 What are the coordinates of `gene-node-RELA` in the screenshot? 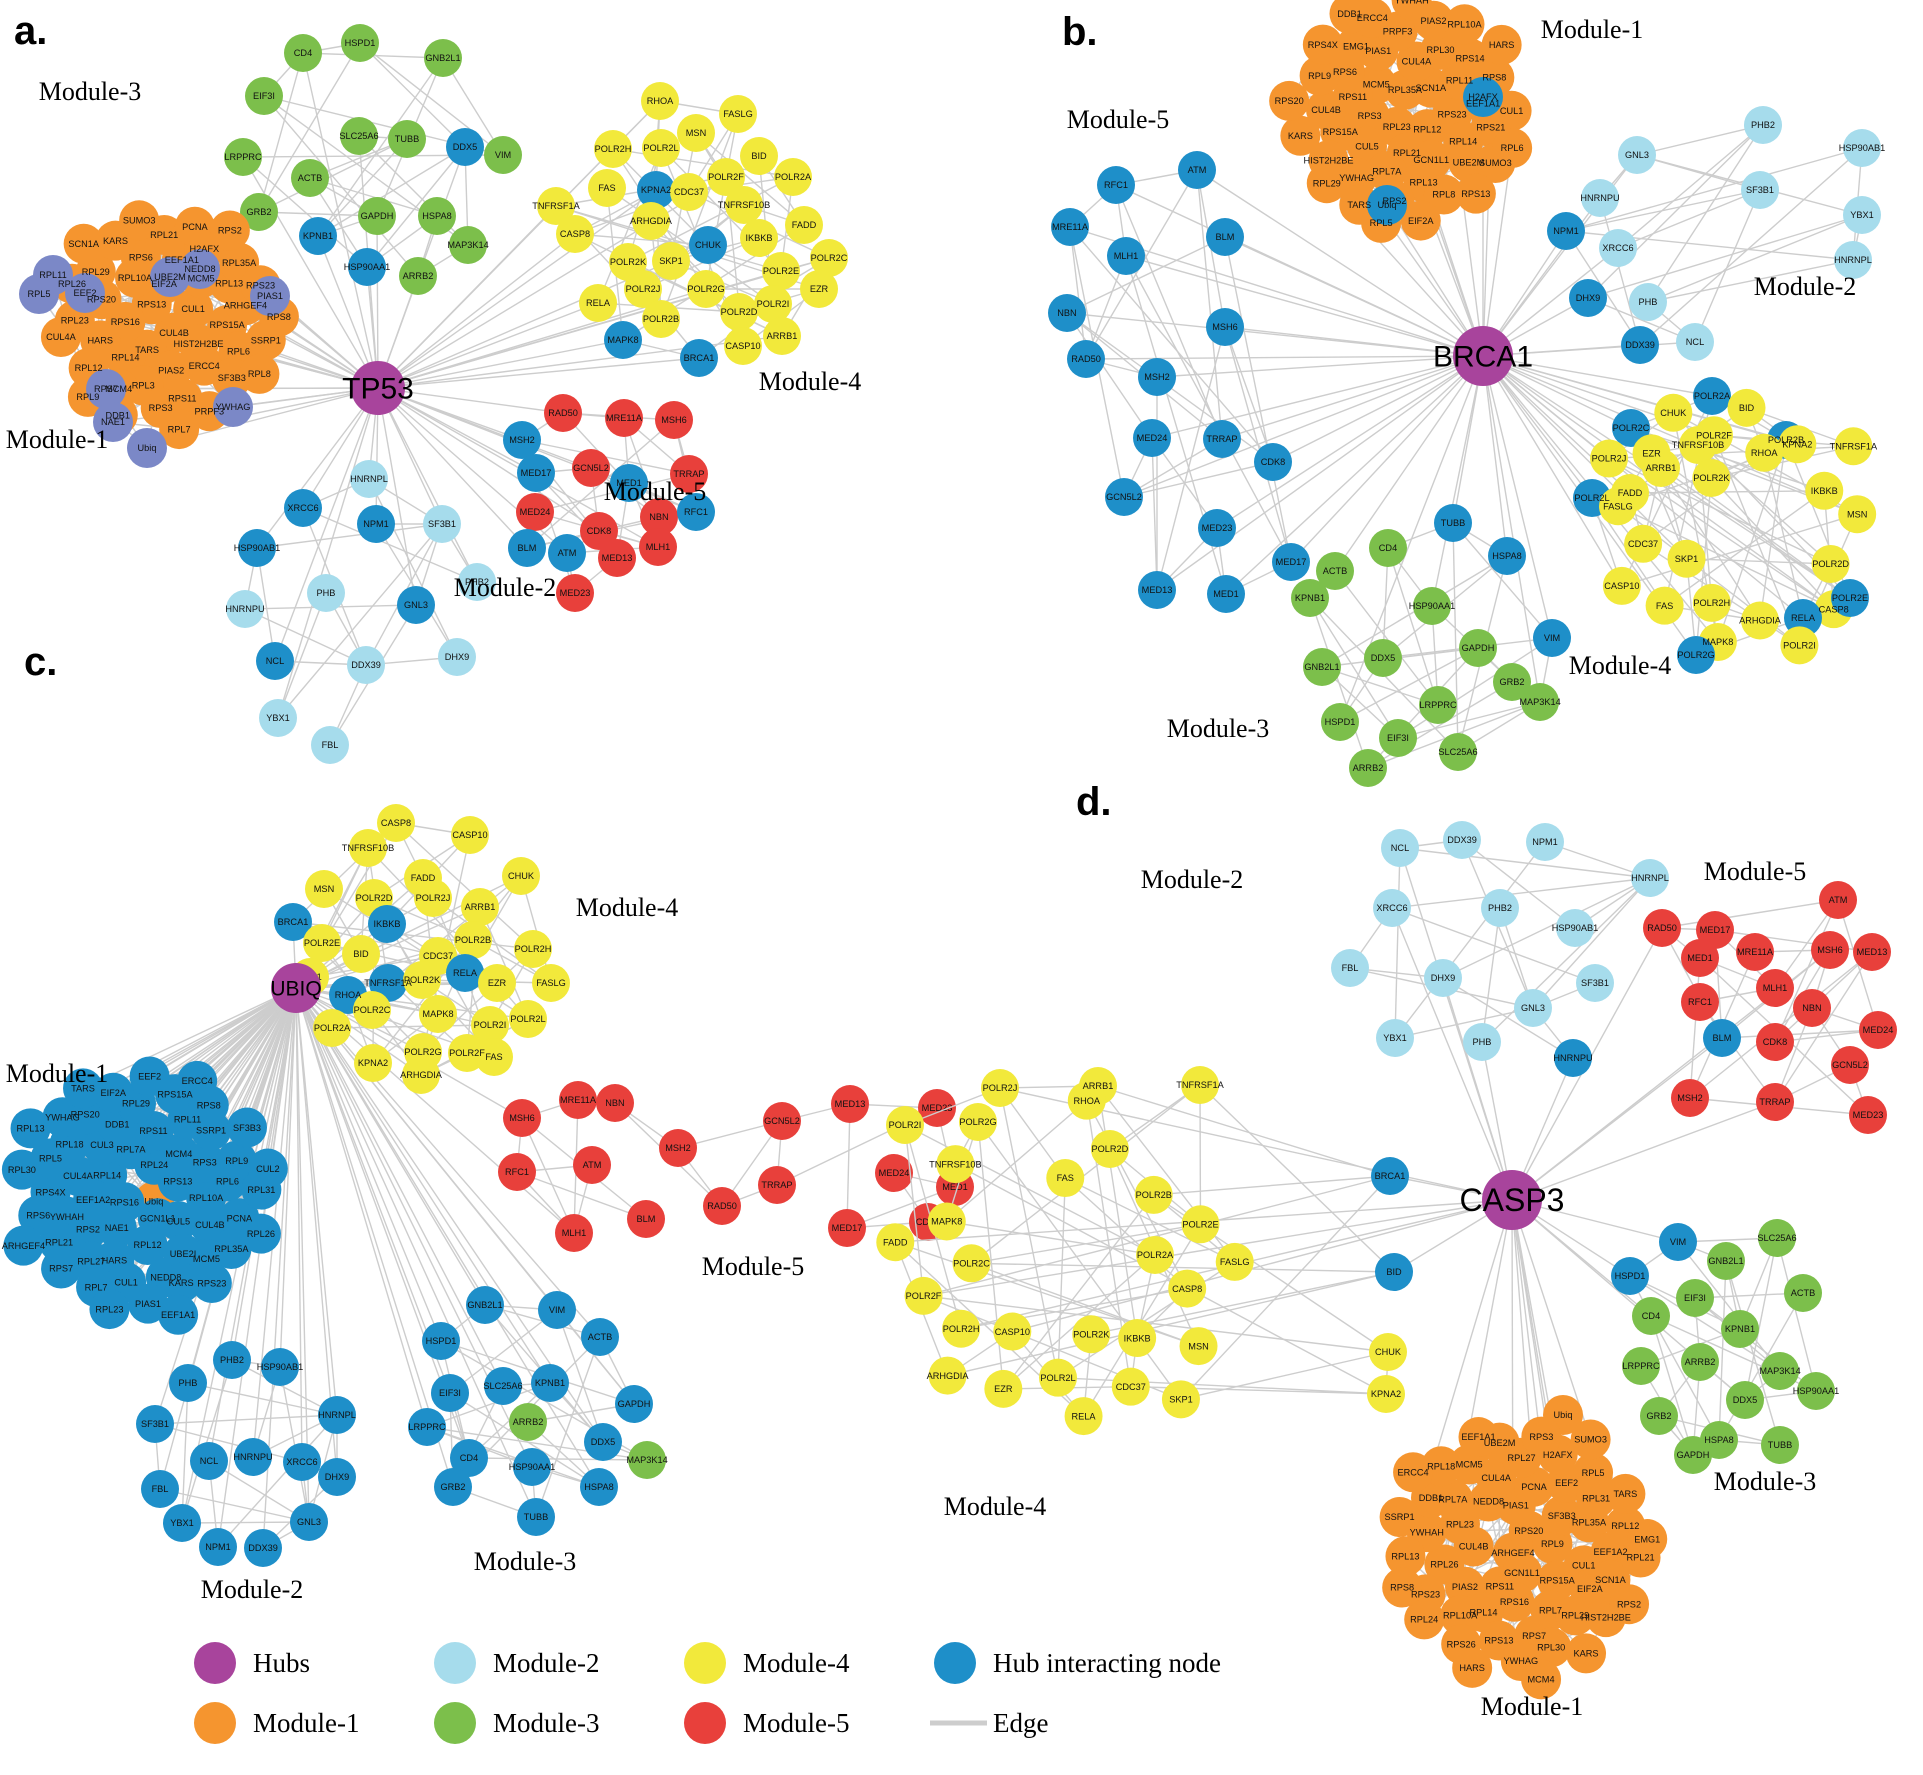 It's located at (598, 303).